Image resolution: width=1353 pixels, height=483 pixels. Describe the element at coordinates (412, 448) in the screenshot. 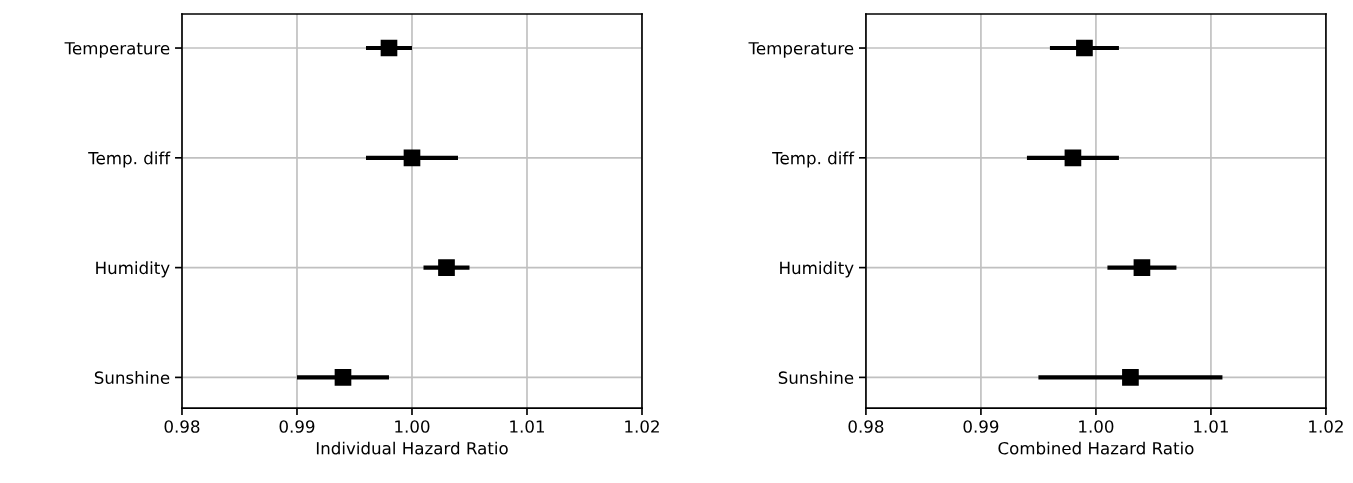

I see `x-axis-title: Individual Hazard Ratio` at that location.